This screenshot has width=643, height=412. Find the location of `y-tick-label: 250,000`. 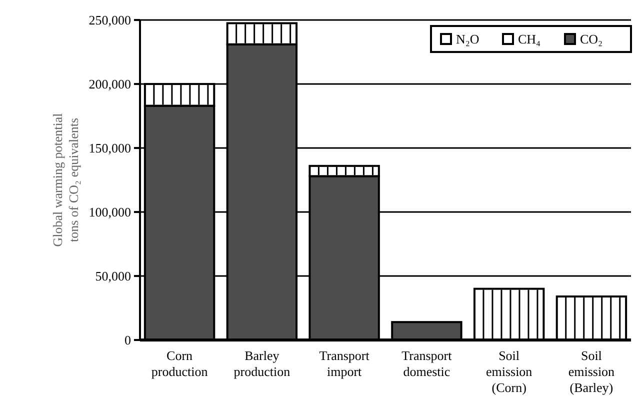

y-tick-label: 250,000 is located at coordinates (109, 20).